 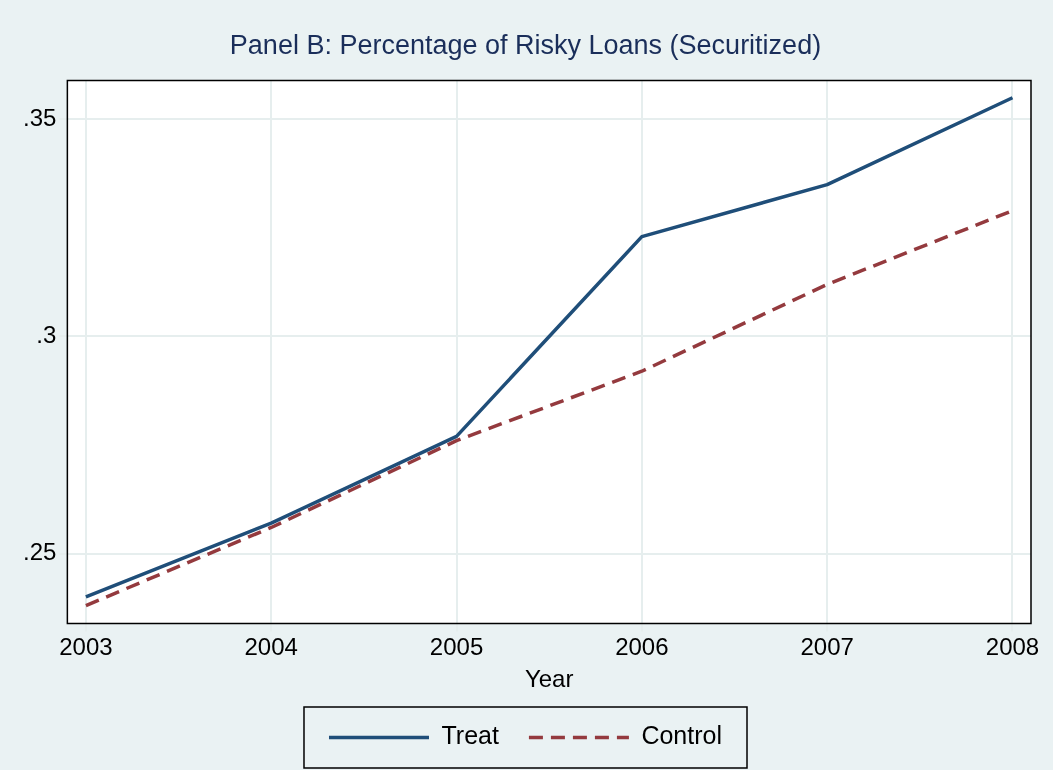 What do you see at coordinates (39, 118) in the screenshot?
I see `y-tick-label: .35` at bounding box center [39, 118].